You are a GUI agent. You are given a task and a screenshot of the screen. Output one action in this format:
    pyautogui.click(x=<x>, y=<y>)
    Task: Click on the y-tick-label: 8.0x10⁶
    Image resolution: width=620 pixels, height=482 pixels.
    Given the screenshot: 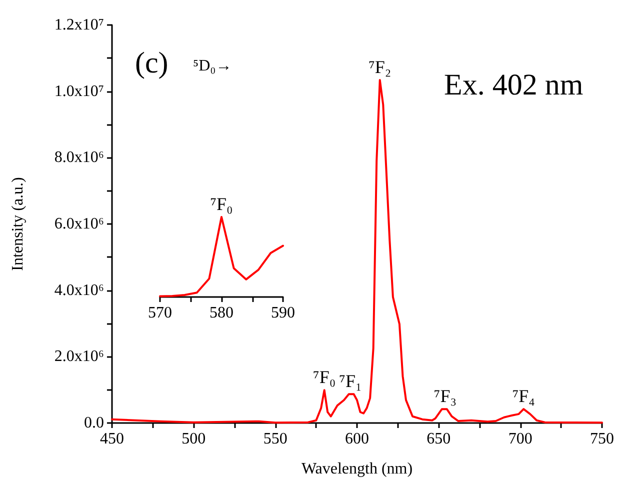 What is the action you would take?
    pyautogui.click(x=79, y=157)
    